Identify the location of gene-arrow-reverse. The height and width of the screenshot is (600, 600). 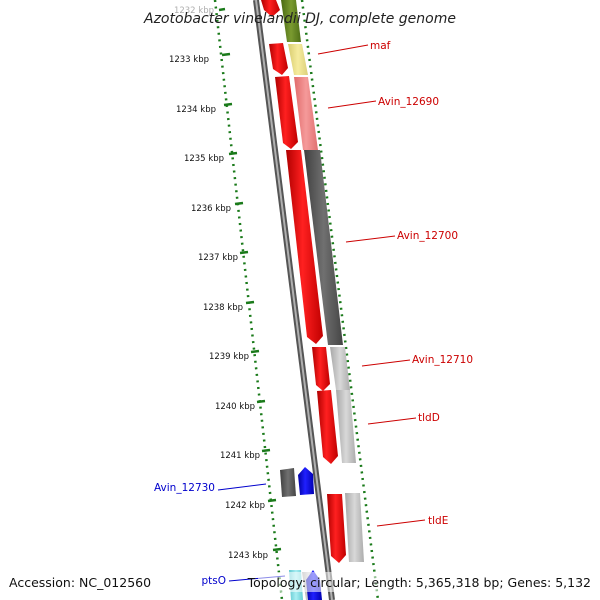
(306, 481).